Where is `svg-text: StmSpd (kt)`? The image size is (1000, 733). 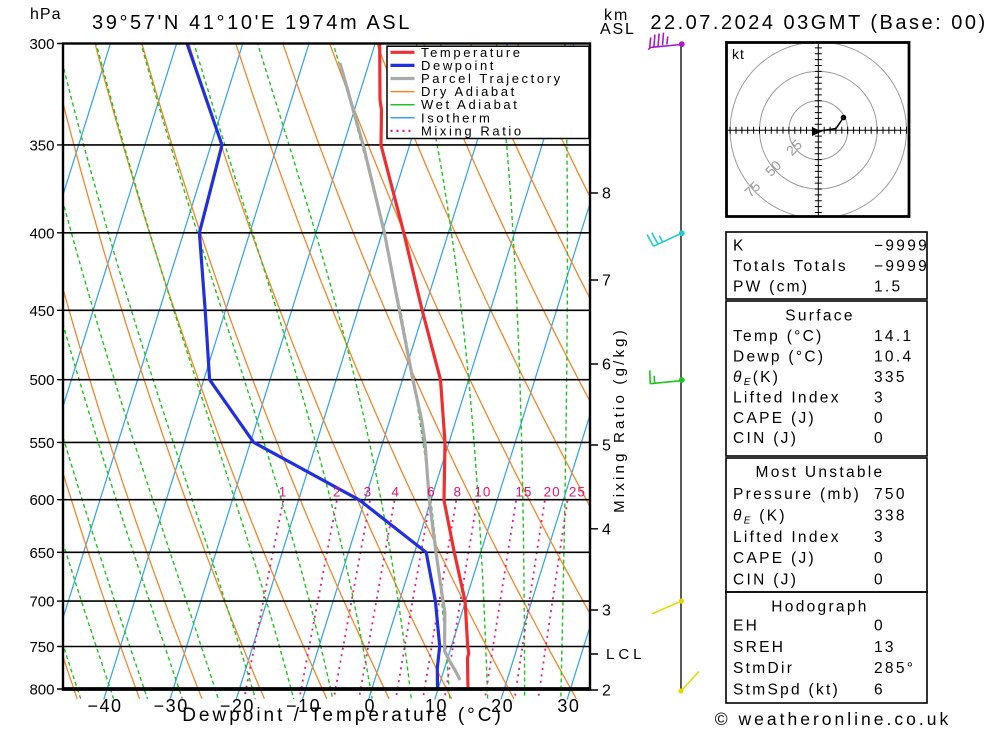 svg-text: StmSpd (kt) is located at coordinates (786, 689).